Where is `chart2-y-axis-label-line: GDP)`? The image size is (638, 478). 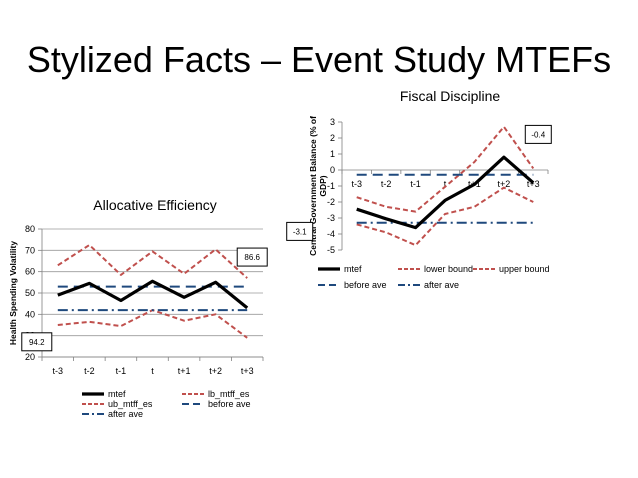 chart2-y-axis-label-line: GDP) is located at coordinates (323, 185).